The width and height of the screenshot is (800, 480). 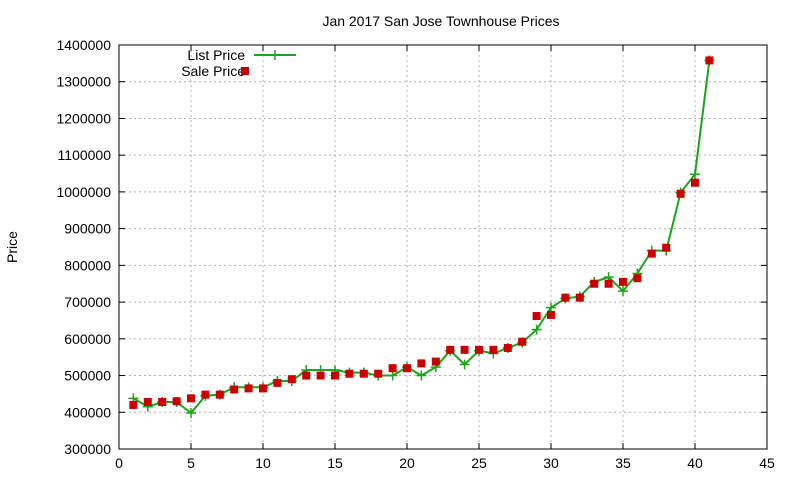 I want to click on chart-title: Jan 2017 San Jose Townhouse Prices, so click(x=440, y=21).